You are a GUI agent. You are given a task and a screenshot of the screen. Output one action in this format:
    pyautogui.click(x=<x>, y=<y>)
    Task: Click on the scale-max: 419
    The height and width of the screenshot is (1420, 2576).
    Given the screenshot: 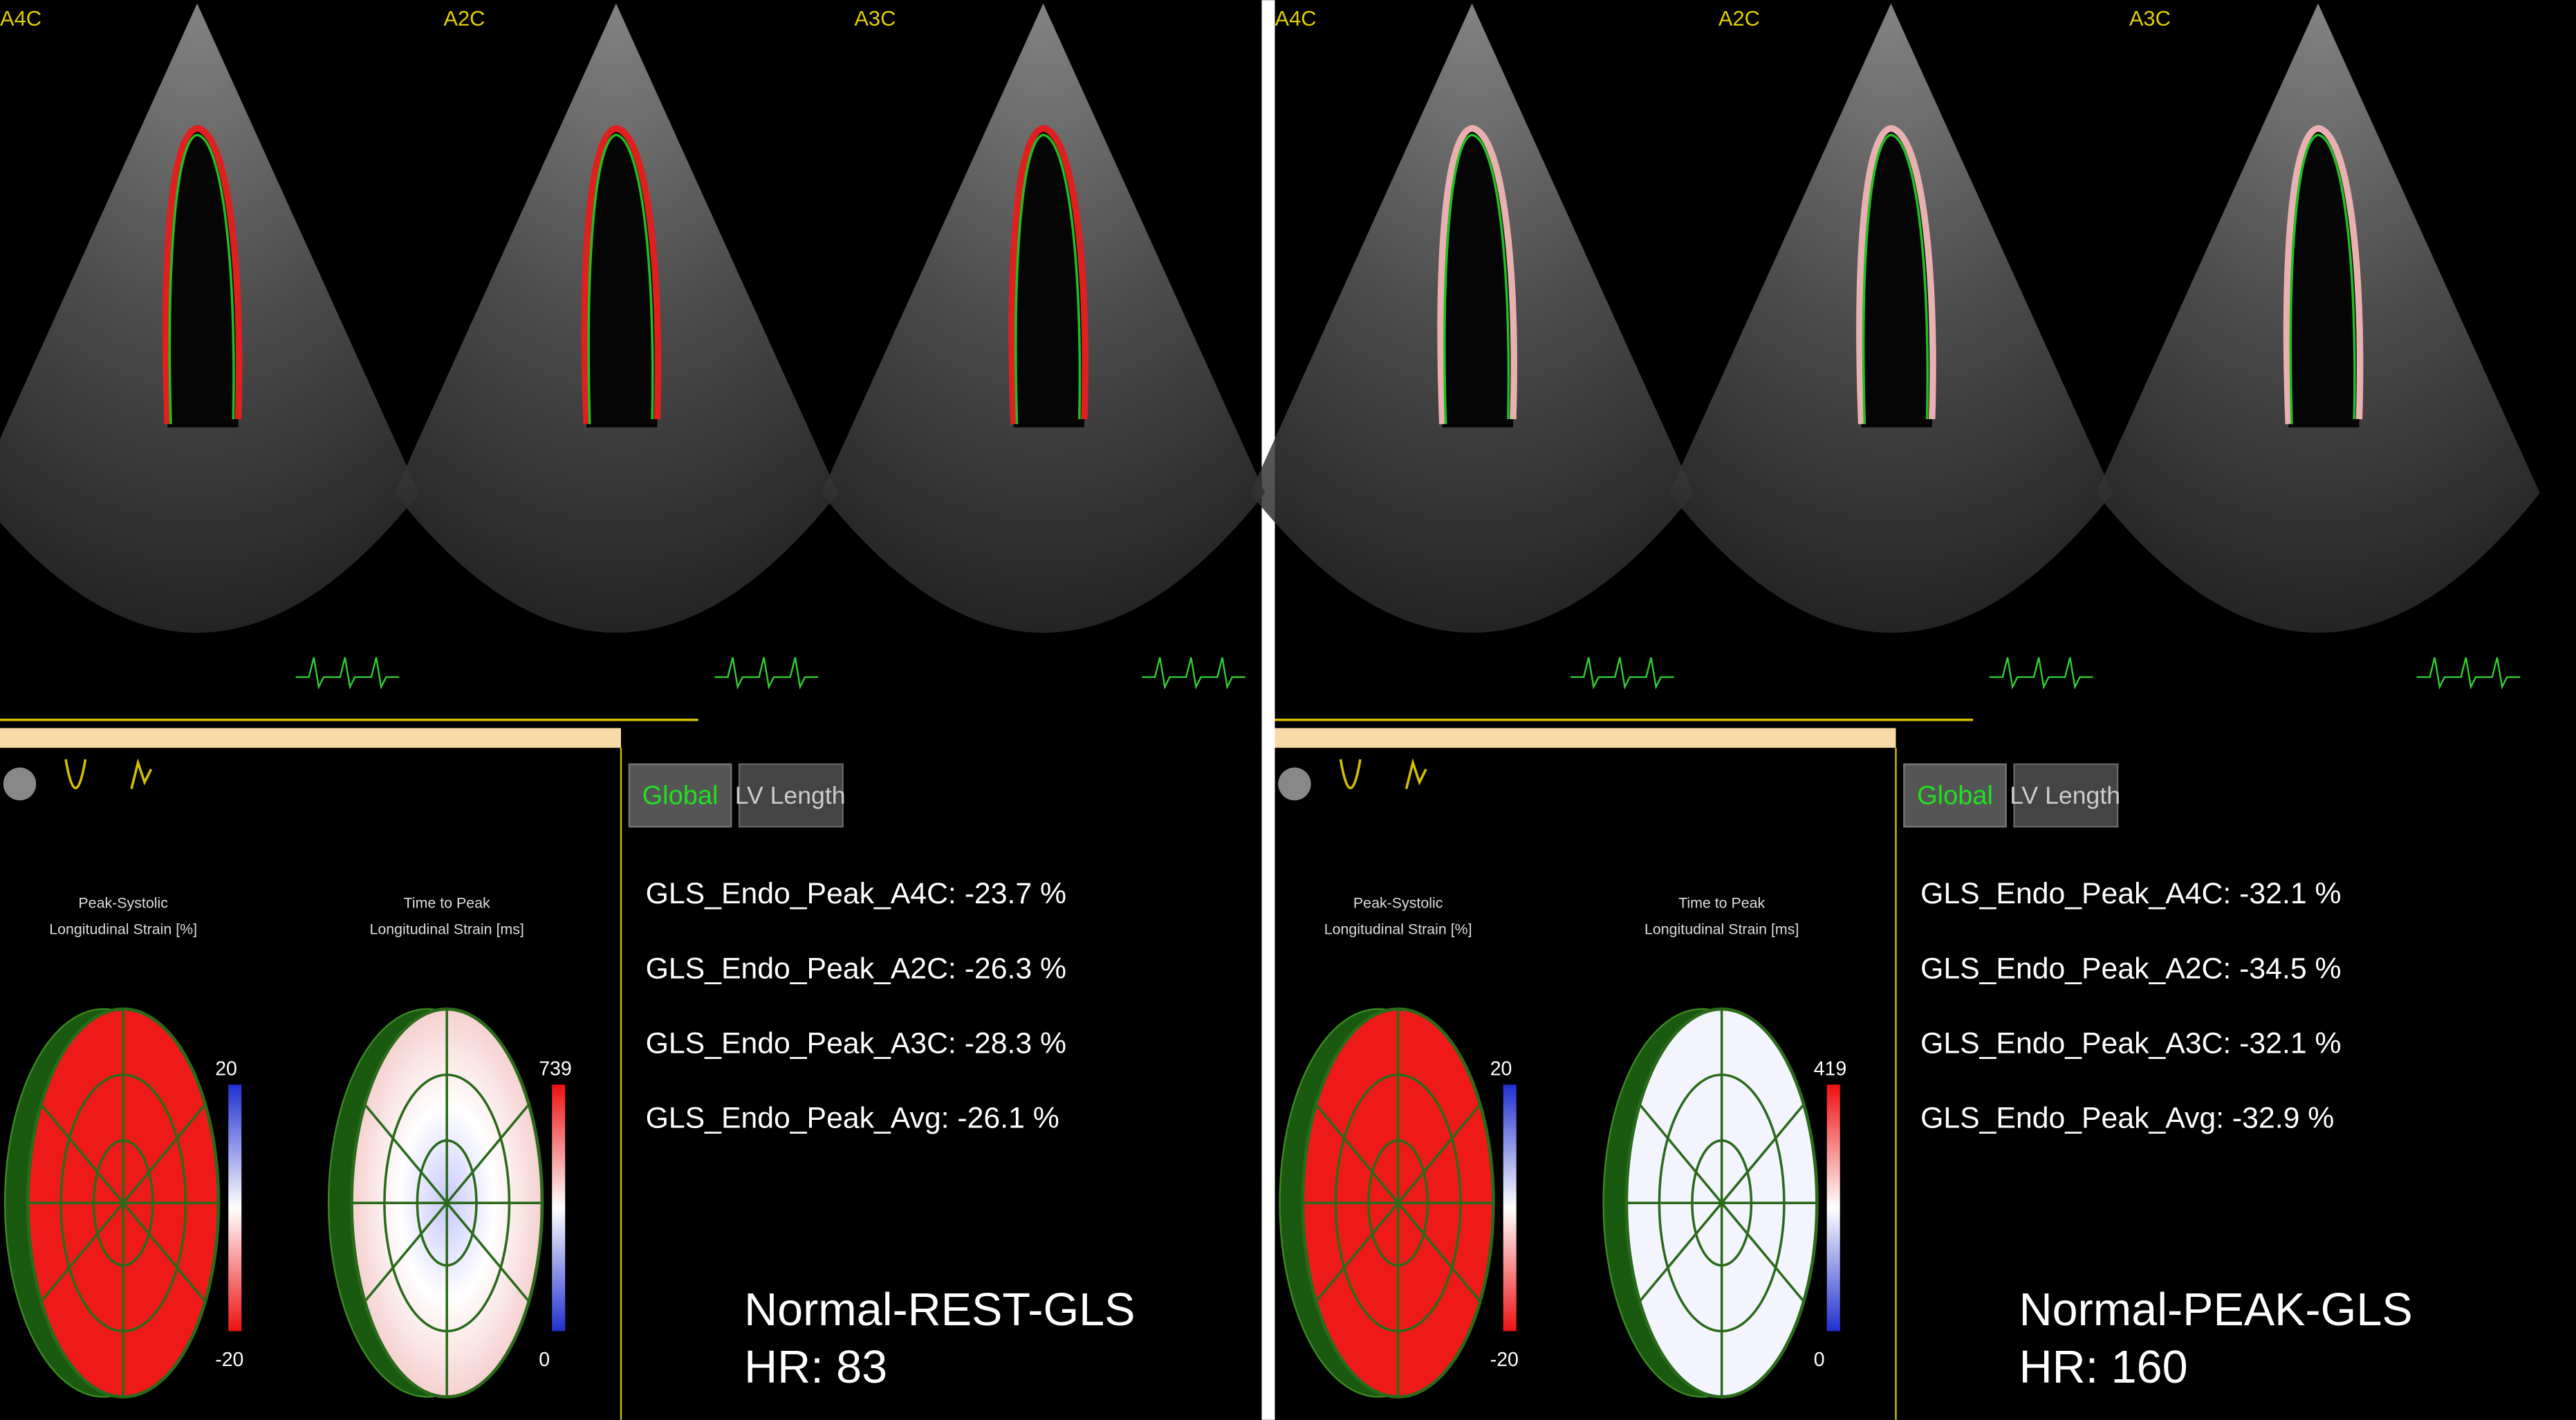 What is the action you would take?
    pyautogui.click(x=1830, y=1069)
    